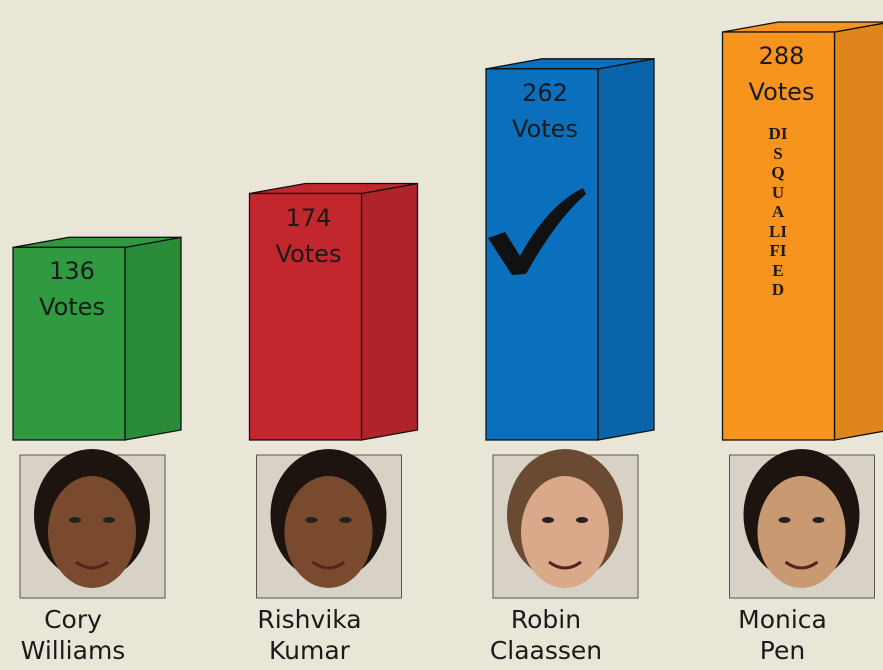  Describe the element at coordinates (308, 235) in the screenshot. I see `value-label: 174 Votes` at that location.